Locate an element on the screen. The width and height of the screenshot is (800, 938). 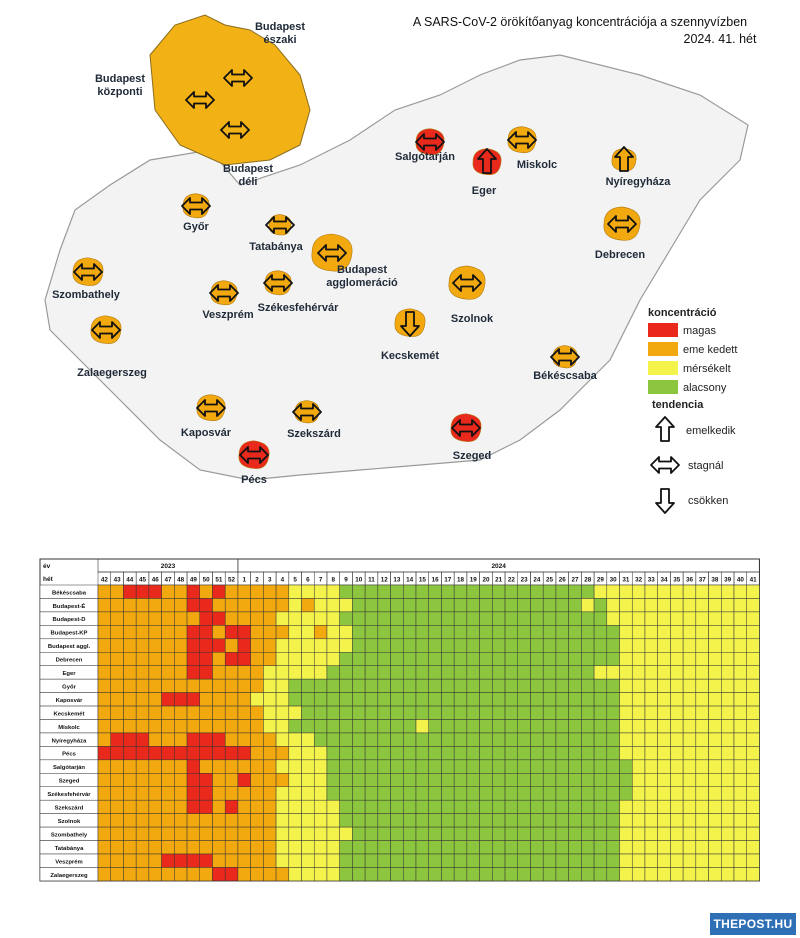
week-label: 2 is located at coordinates (257, 580).